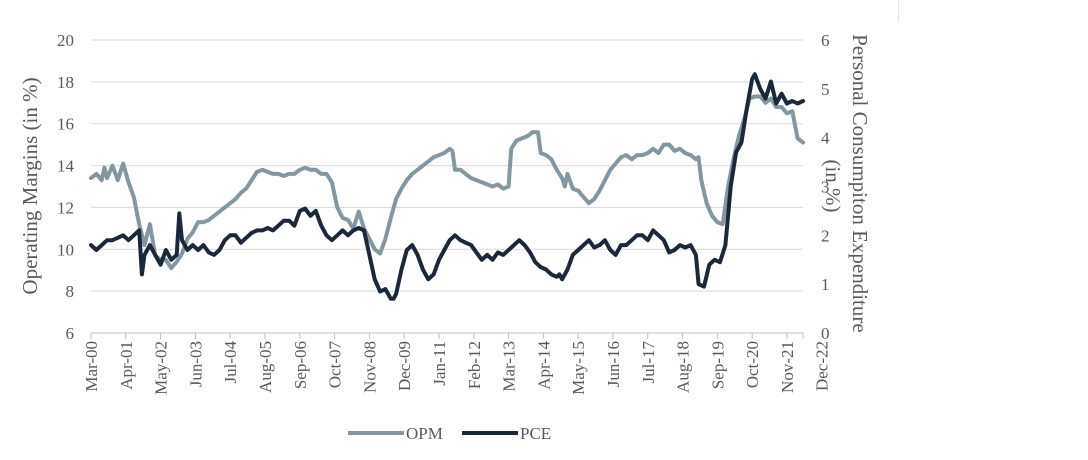 Image resolution: width=1088 pixels, height=460 pixels. Describe the element at coordinates (70, 291) in the screenshot. I see `y-tick-label: 8` at that location.